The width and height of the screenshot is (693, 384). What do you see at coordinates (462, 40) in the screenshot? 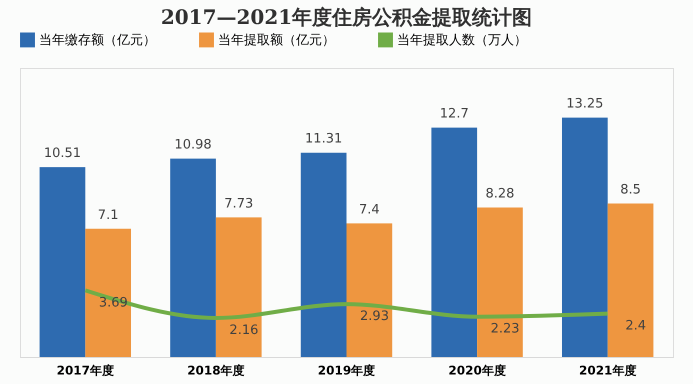
I see `legend-label: 当年提取人数（万人）` at bounding box center [462, 40].